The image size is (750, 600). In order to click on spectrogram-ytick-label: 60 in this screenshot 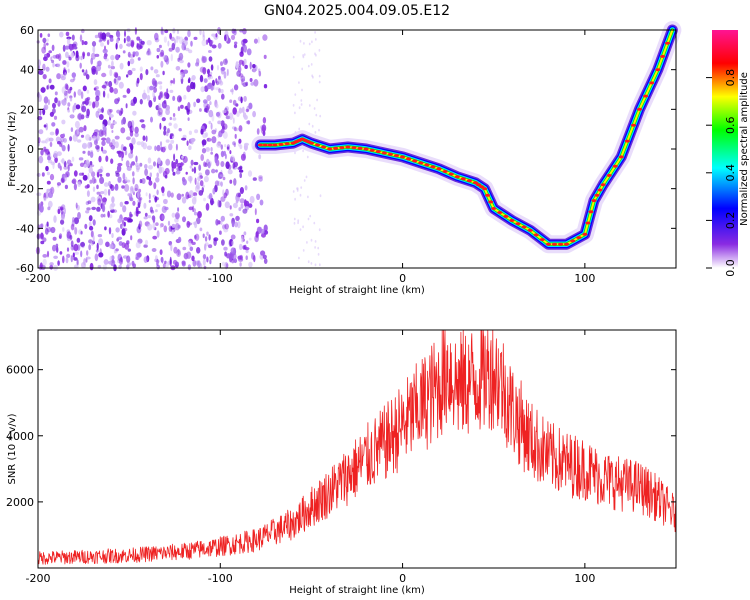, I will do `click(27, 30)`.